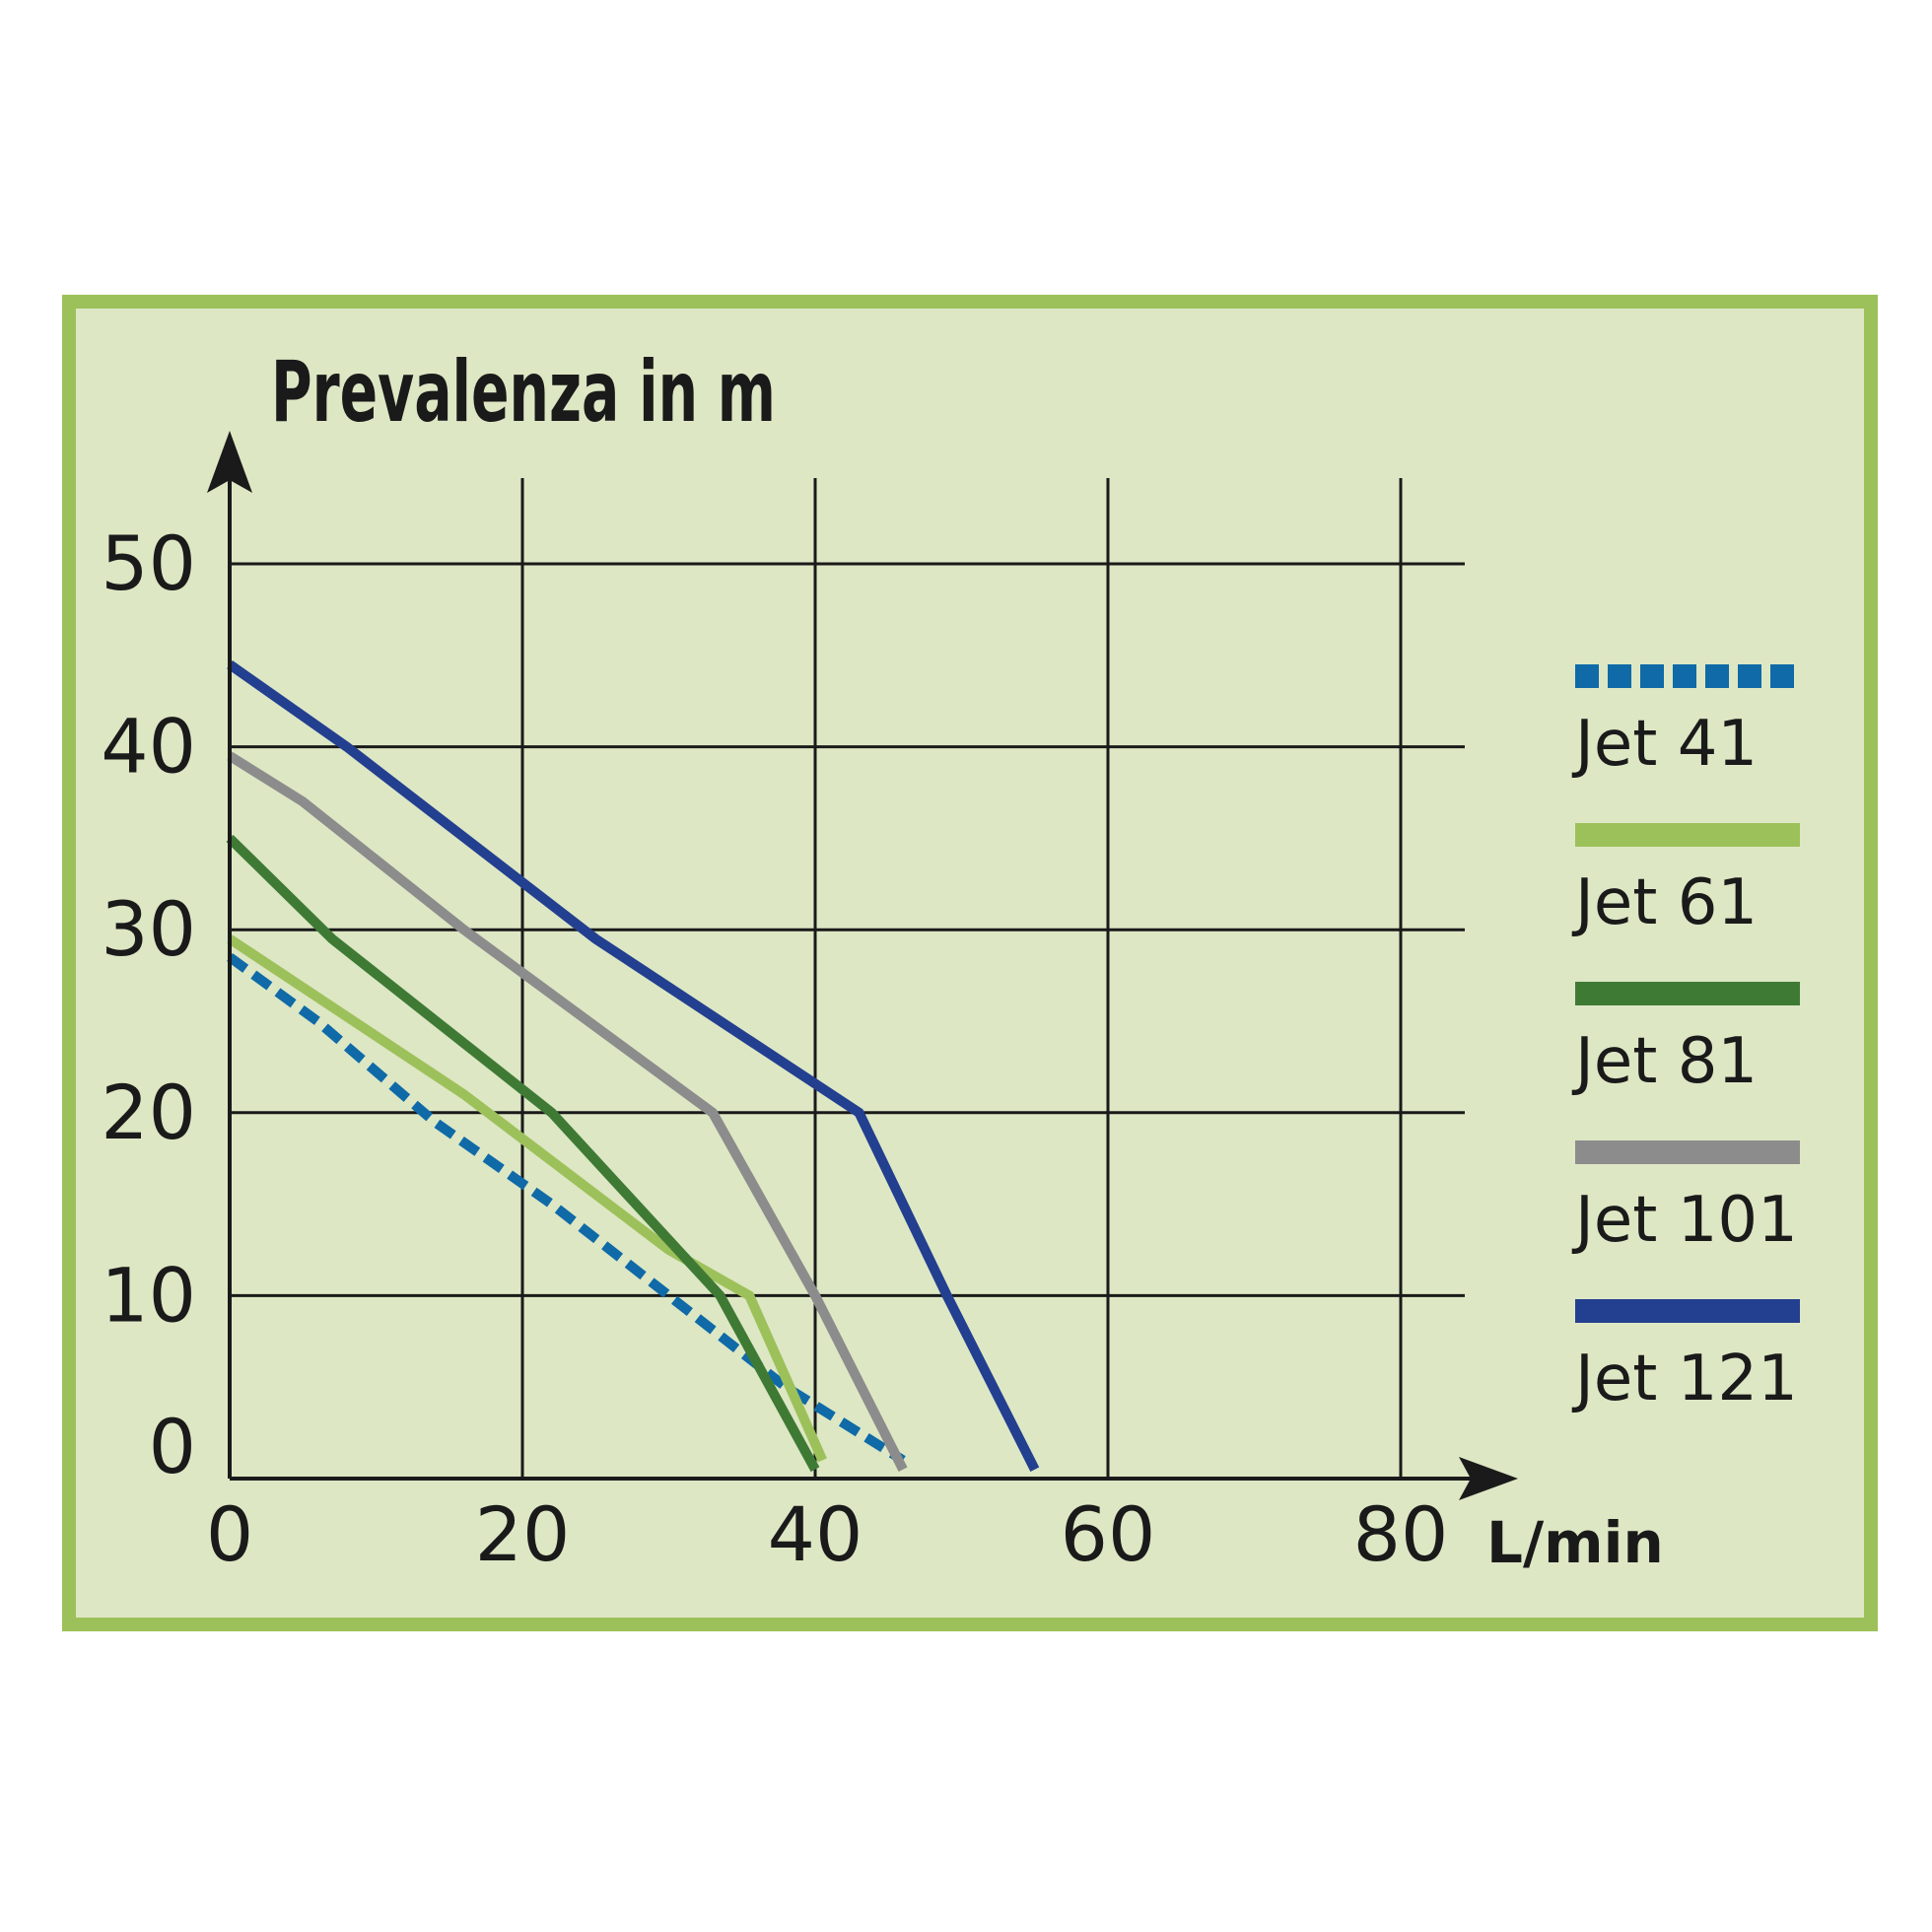  Describe the element at coordinates (523, 393) in the screenshot. I see `y-axis-label: Prevalenza in m` at that location.